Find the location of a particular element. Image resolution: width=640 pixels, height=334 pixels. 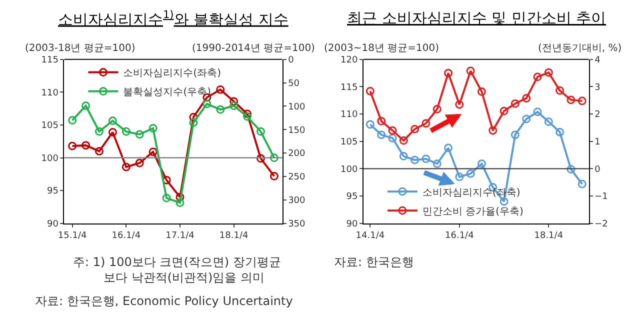

y-tick-label: 110 is located at coordinates (349, 115).